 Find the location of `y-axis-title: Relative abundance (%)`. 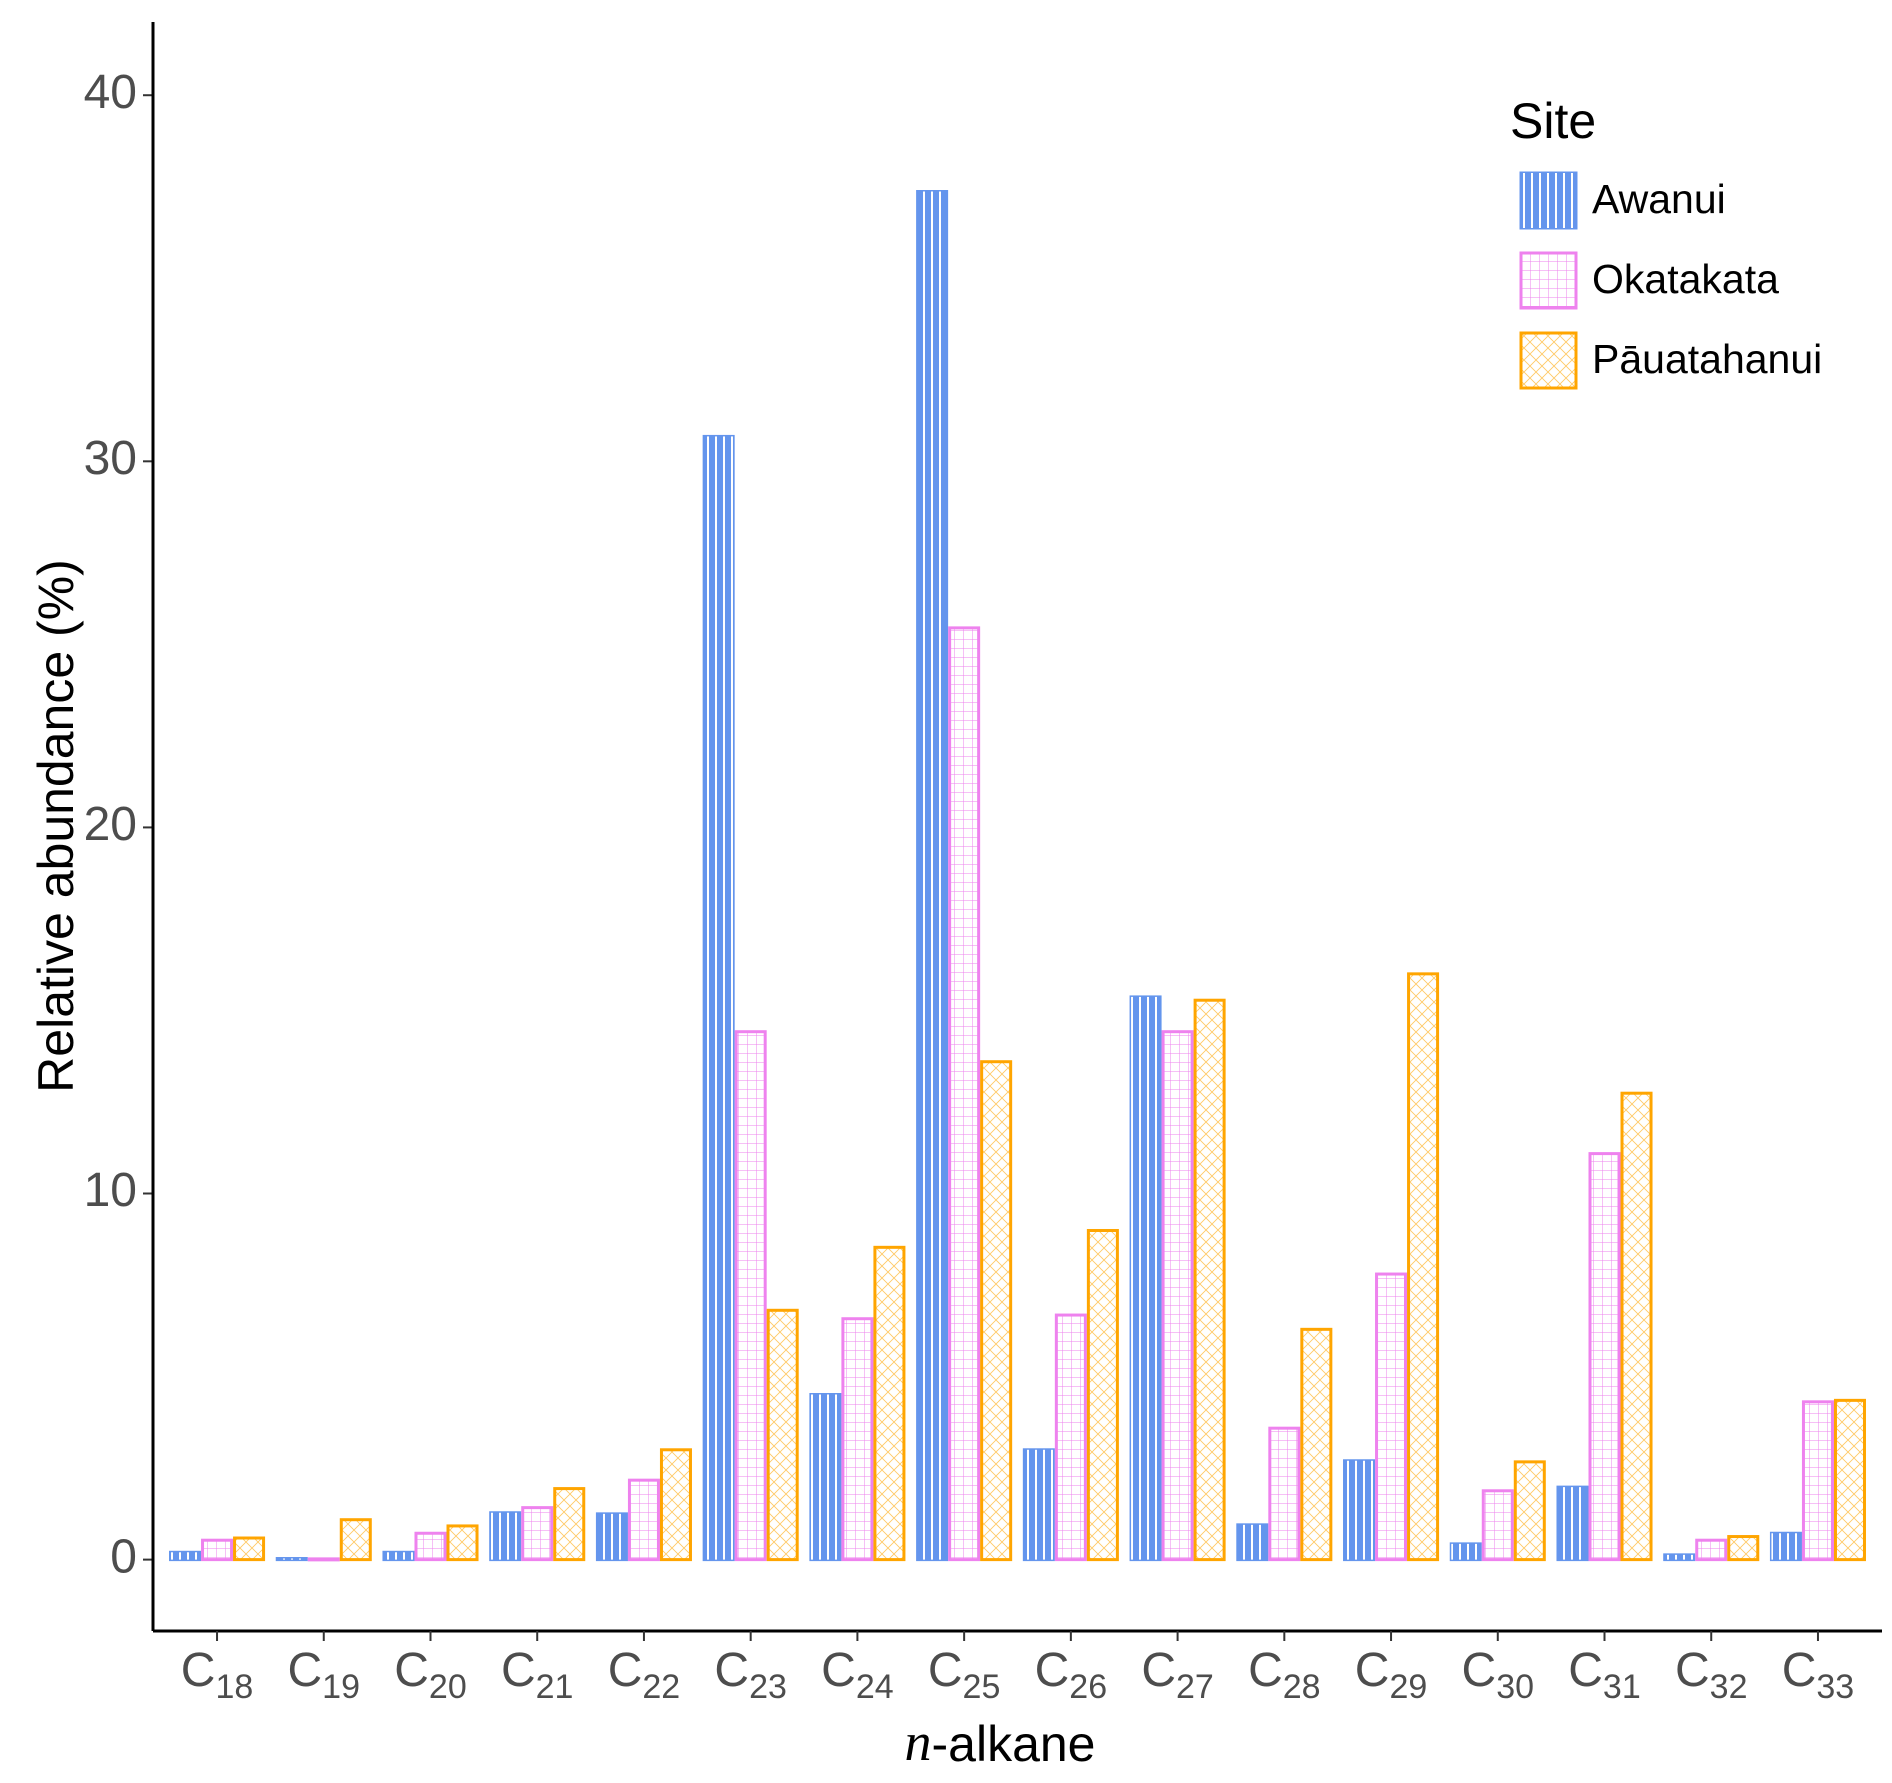

y-axis-title: Relative abundance (%) is located at coordinates (56, 826).